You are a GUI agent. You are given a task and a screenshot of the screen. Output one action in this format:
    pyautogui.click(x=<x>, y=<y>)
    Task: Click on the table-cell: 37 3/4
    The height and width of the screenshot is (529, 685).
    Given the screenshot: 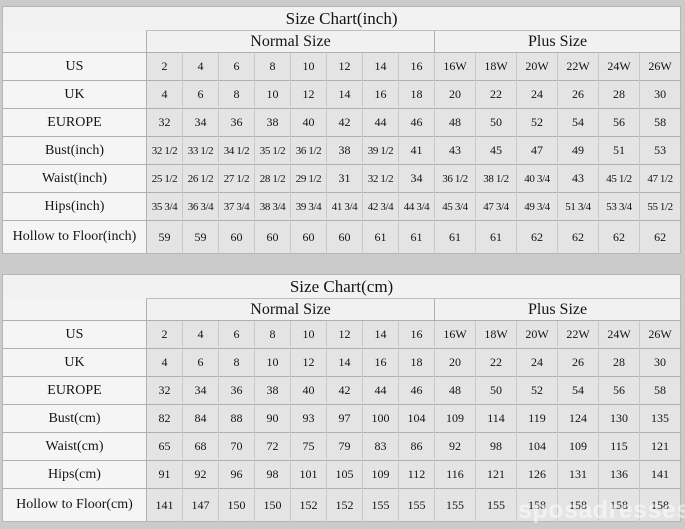 What is the action you would take?
    pyautogui.click(x=236, y=206)
    